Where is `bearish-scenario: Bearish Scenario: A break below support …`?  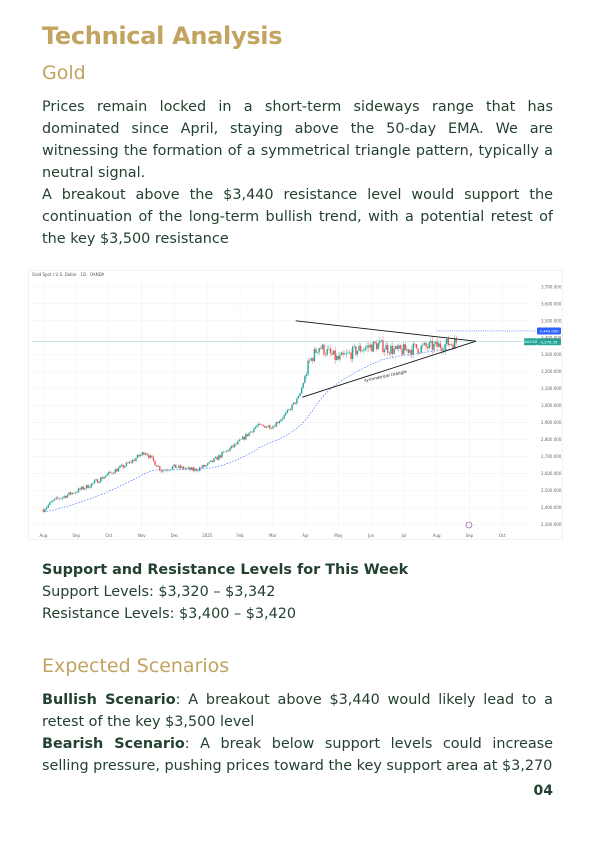 bearish-scenario: Bearish Scenario: A break below support … is located at coordinates (297, 755).